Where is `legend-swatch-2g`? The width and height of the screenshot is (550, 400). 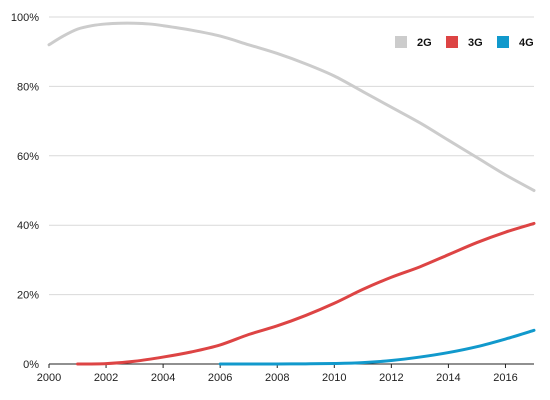
legend-swatch-2g is located at coordinates (401, 42).